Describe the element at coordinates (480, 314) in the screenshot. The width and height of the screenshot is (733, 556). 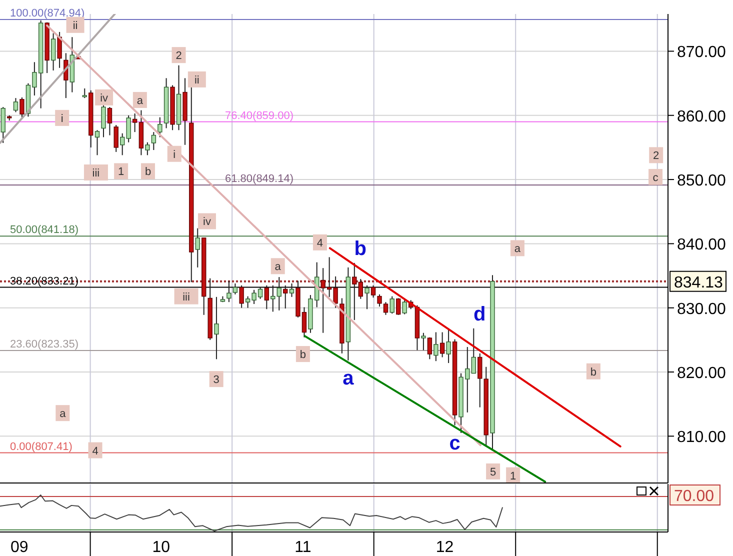
I see `annotation: d` at that location.